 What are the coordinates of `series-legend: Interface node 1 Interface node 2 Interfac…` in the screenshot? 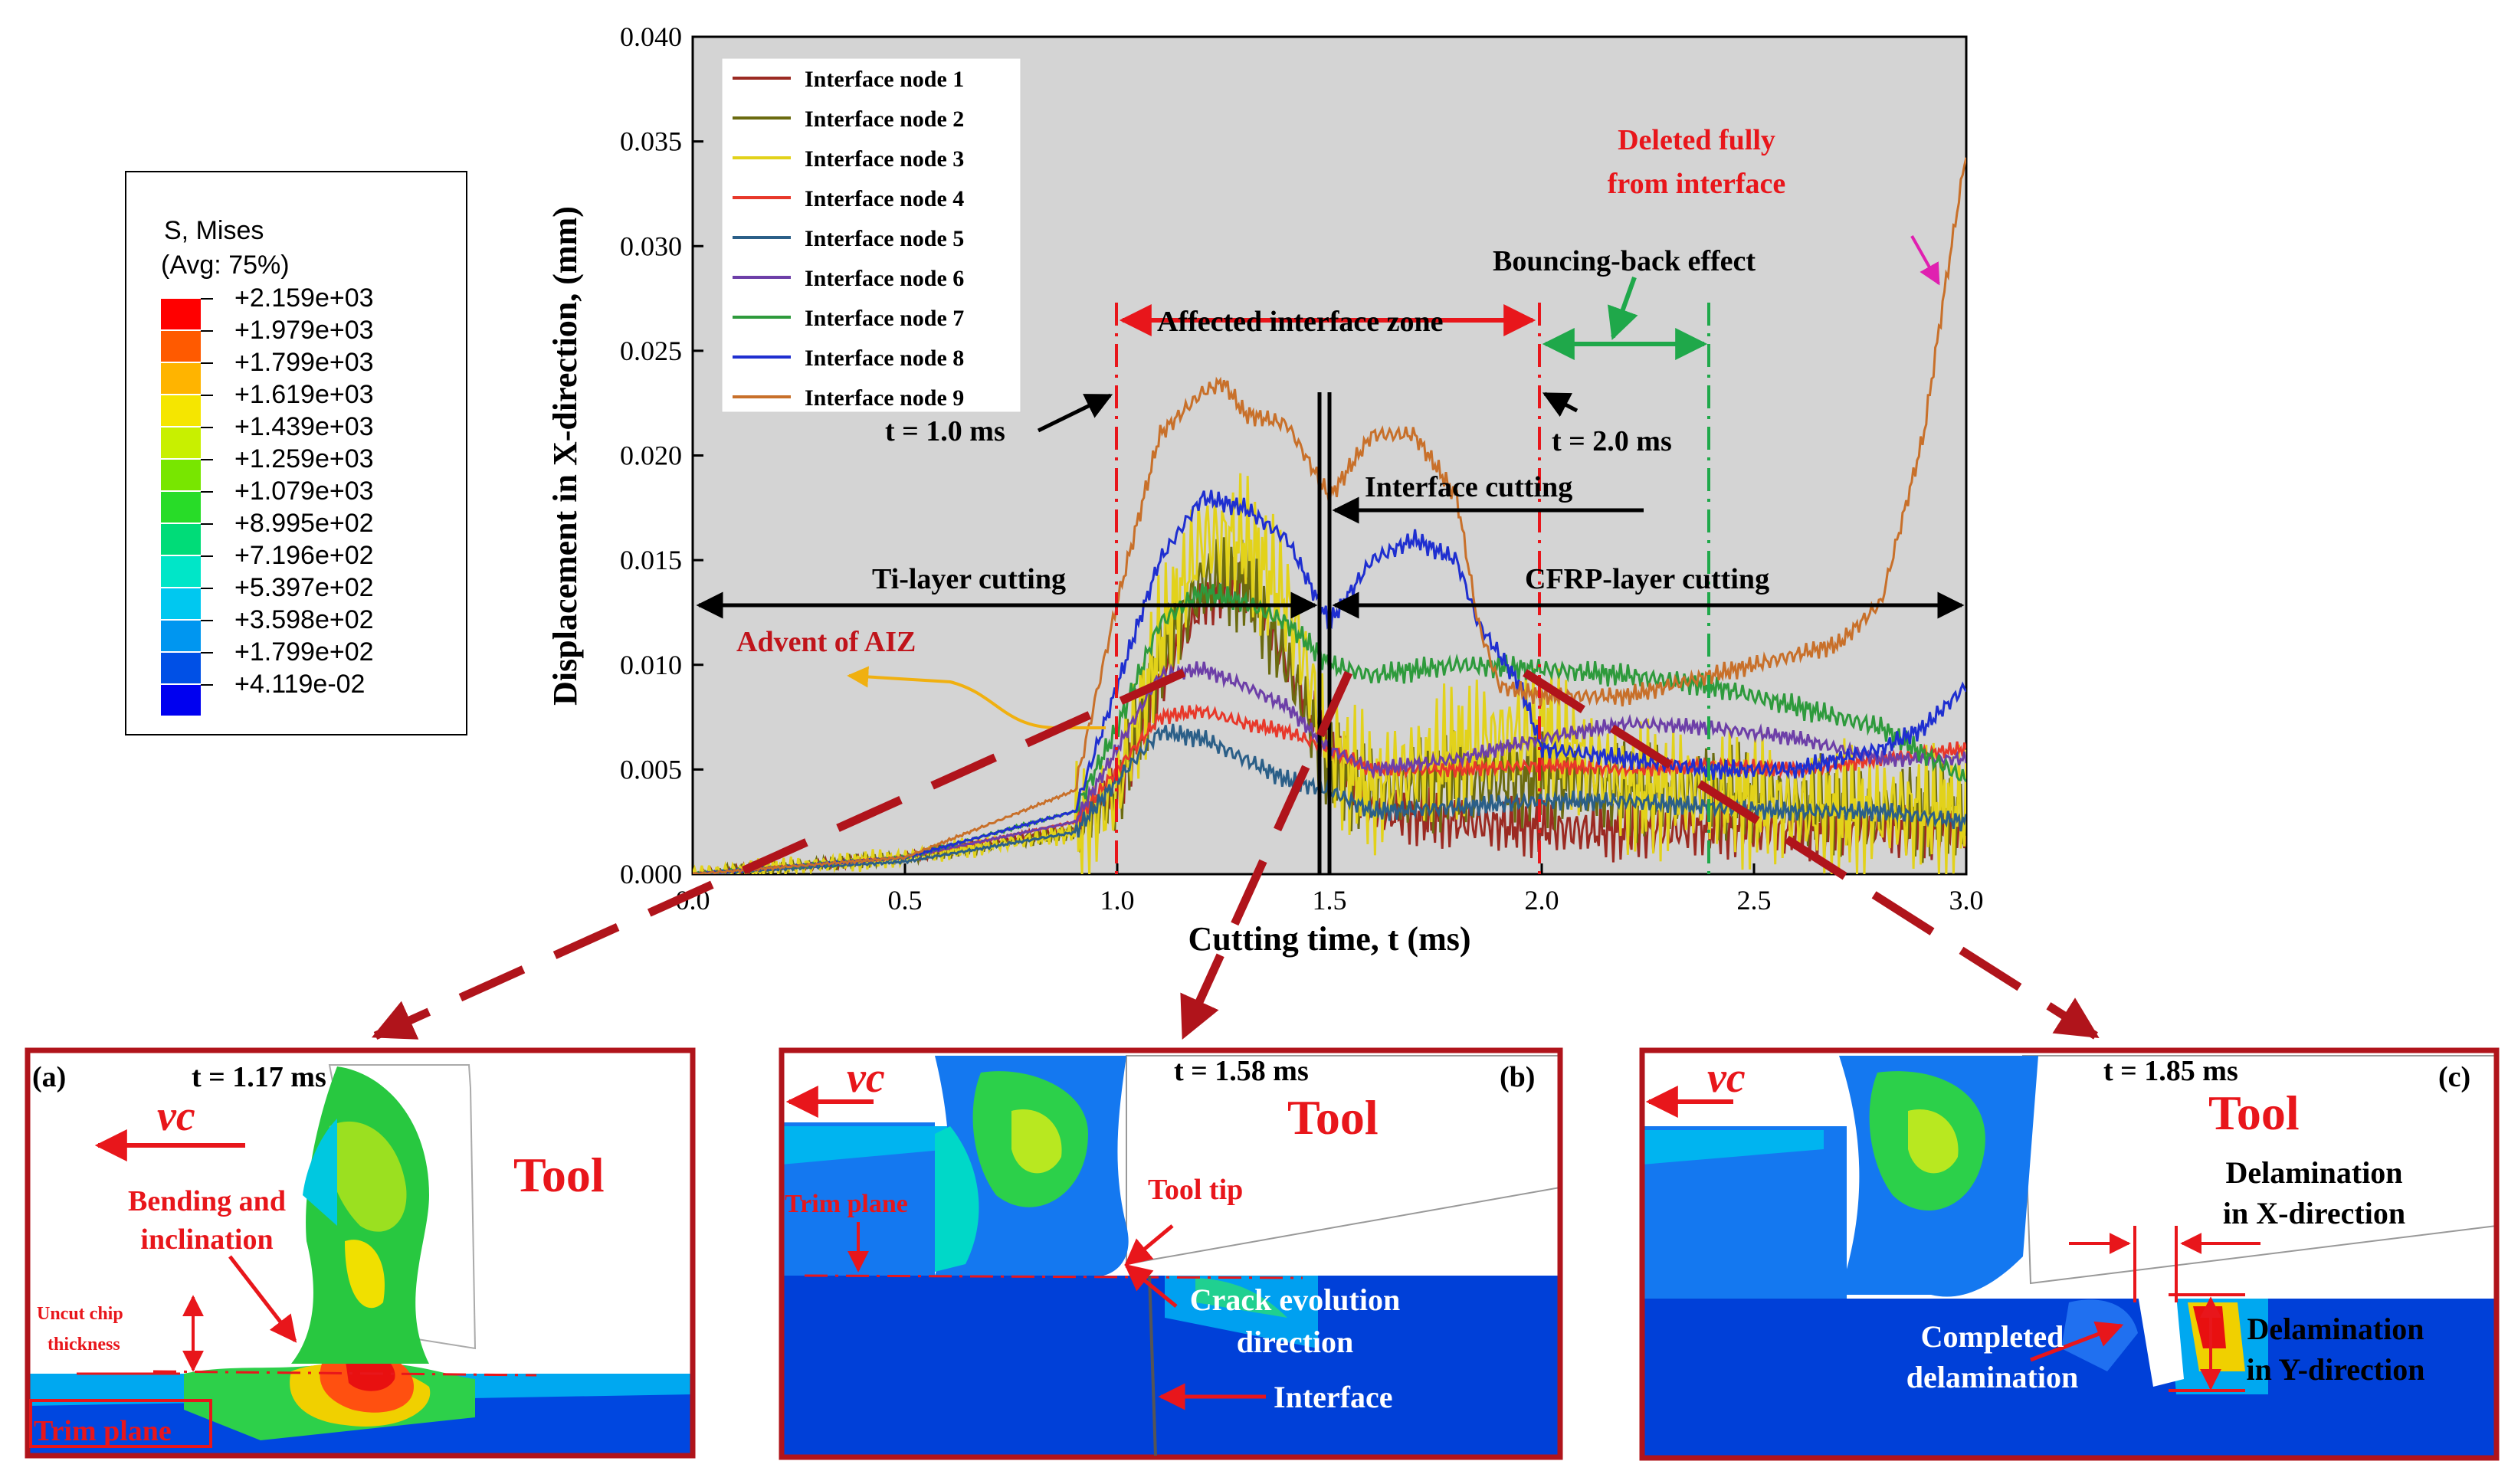 It's located at (871, 235).